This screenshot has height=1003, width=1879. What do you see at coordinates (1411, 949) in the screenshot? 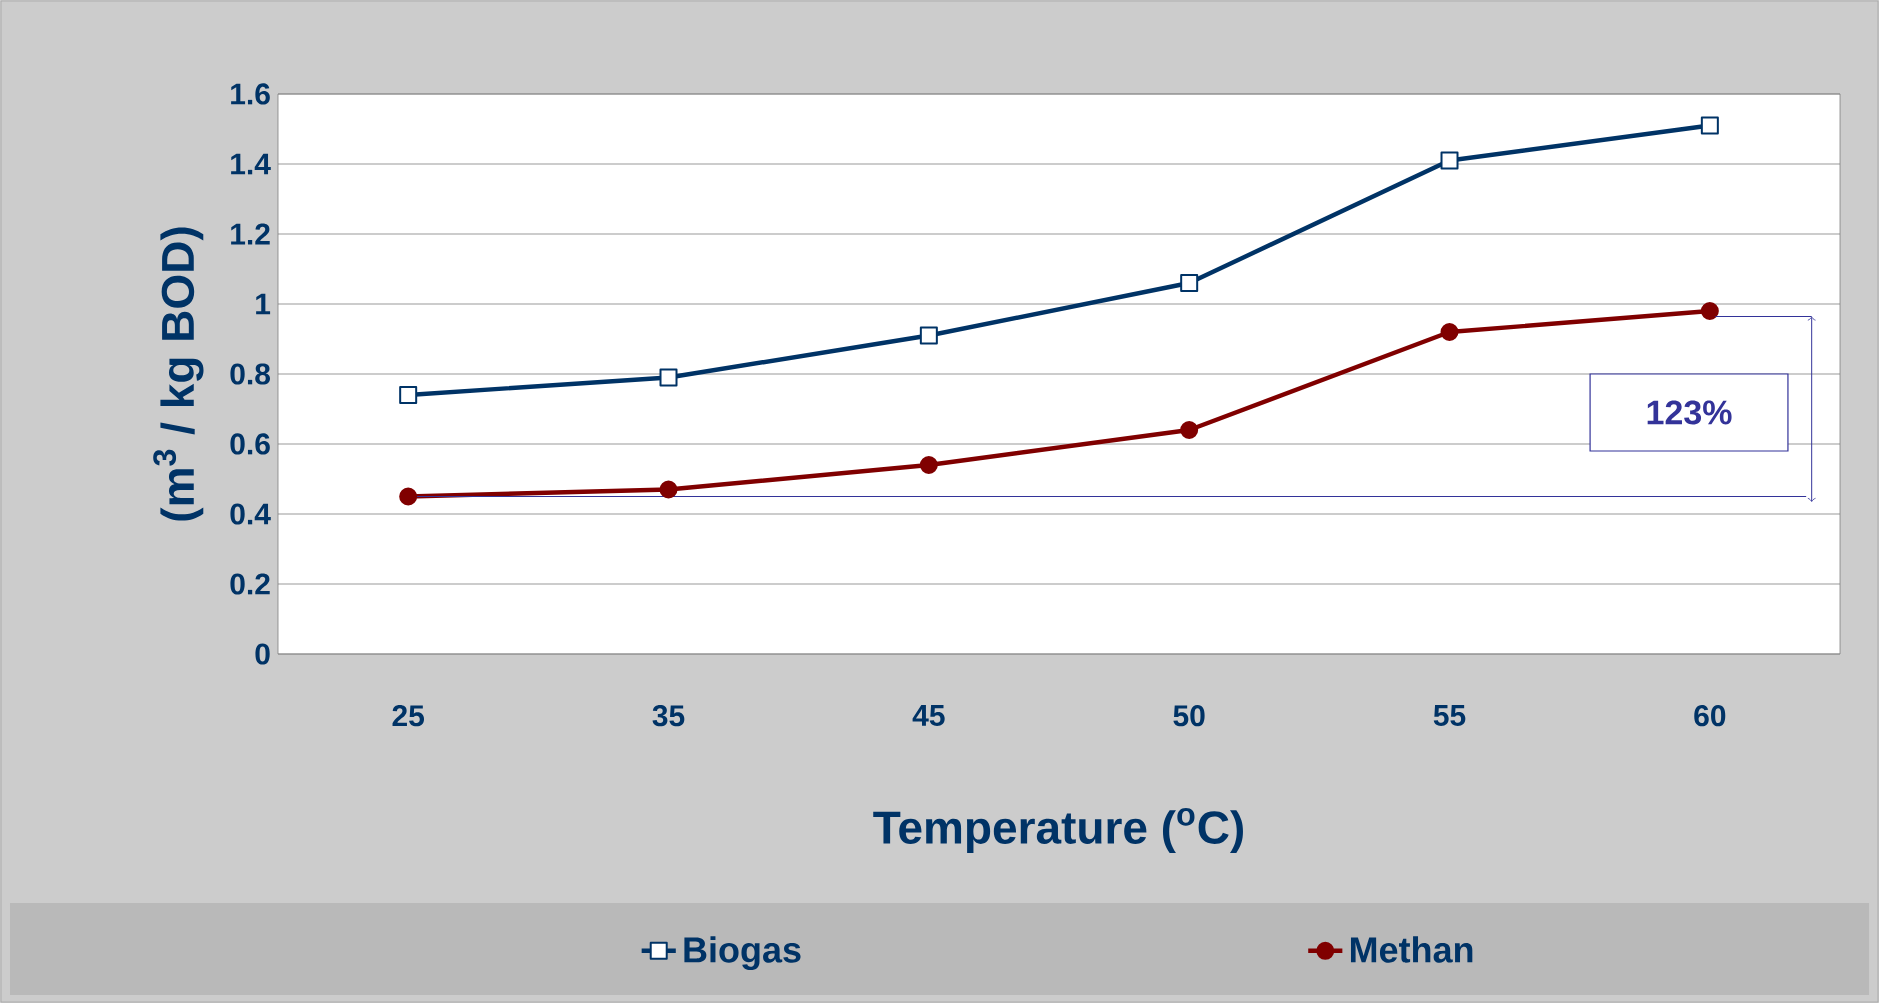
I see `legend-label: Methan` at bounding box center [1411, 949].